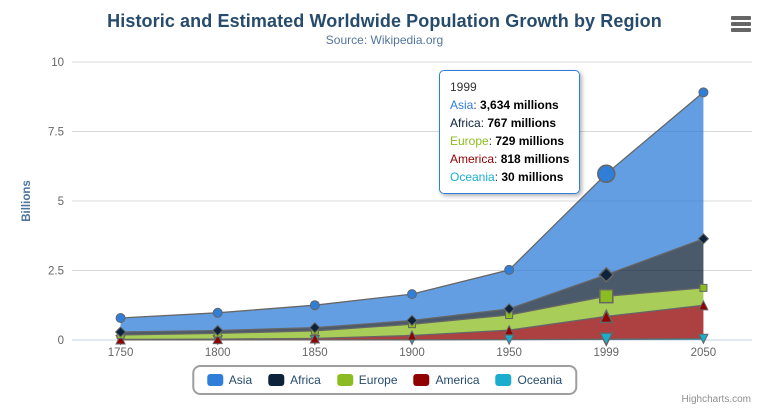 This screenshot has width=769, height=416. What do you see at coordinates (276, 380) in the screenshot?
I see `legend-swatch-africa` at bounding box center [276, 380].